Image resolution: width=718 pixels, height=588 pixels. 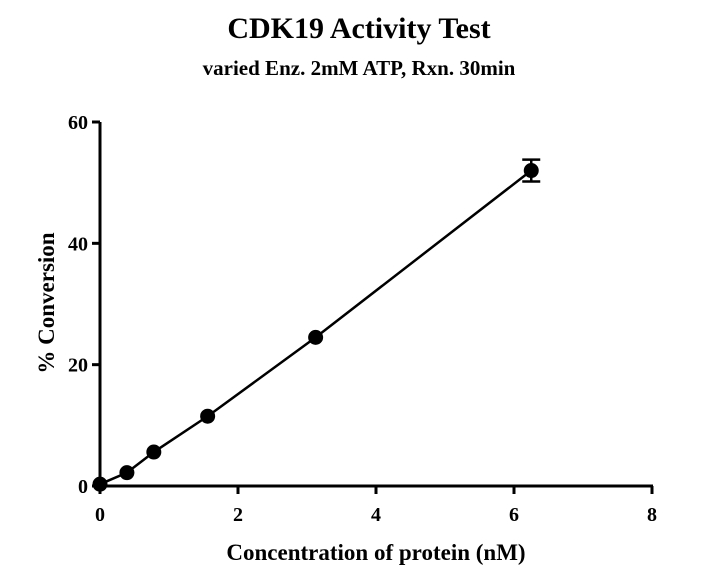 What do you see at coordinates (83, 487) in the screenshot?
I see `y-tick-label: 0` at bounding box center [83, 487].